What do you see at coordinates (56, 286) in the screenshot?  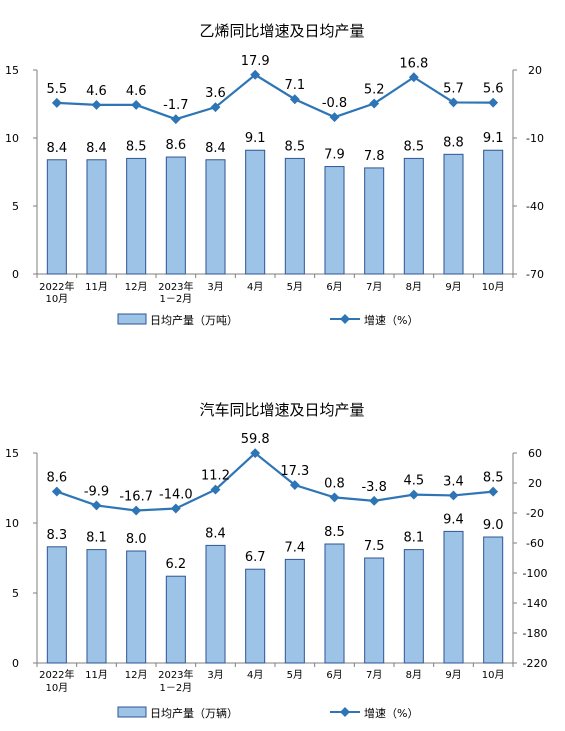 I see `ethylene-x-tick-label: 2022年` at bounding box center [56, 286].